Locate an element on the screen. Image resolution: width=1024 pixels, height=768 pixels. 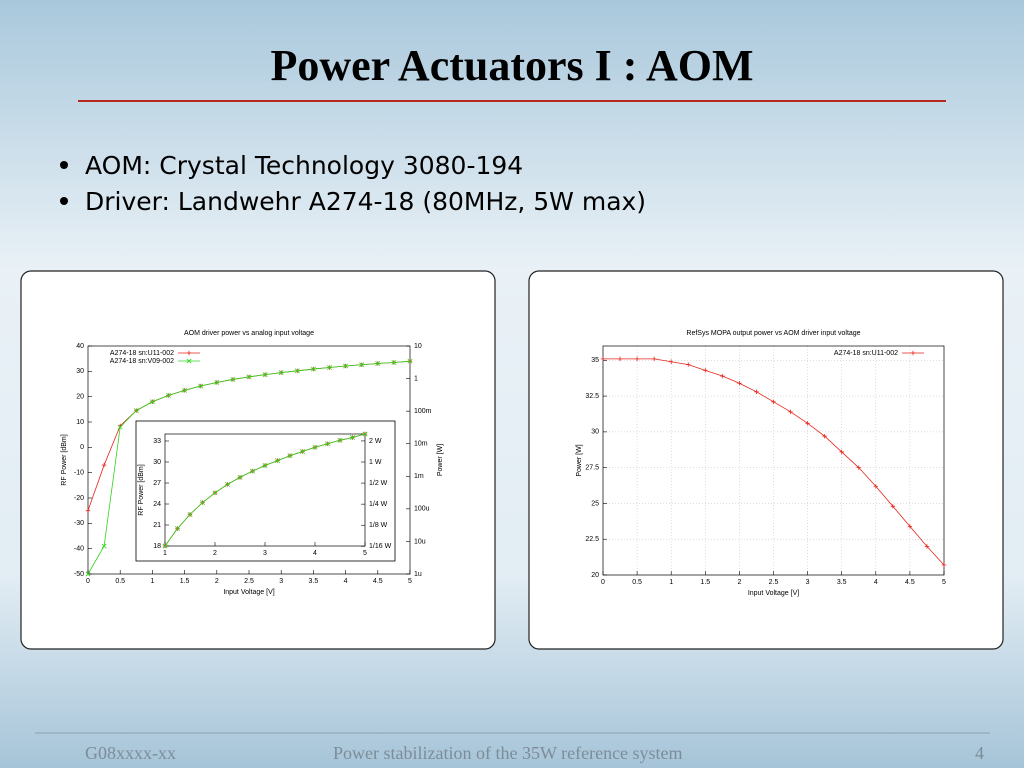
y2-tick-label: 1/16 W is located at coordinates (380, 546).